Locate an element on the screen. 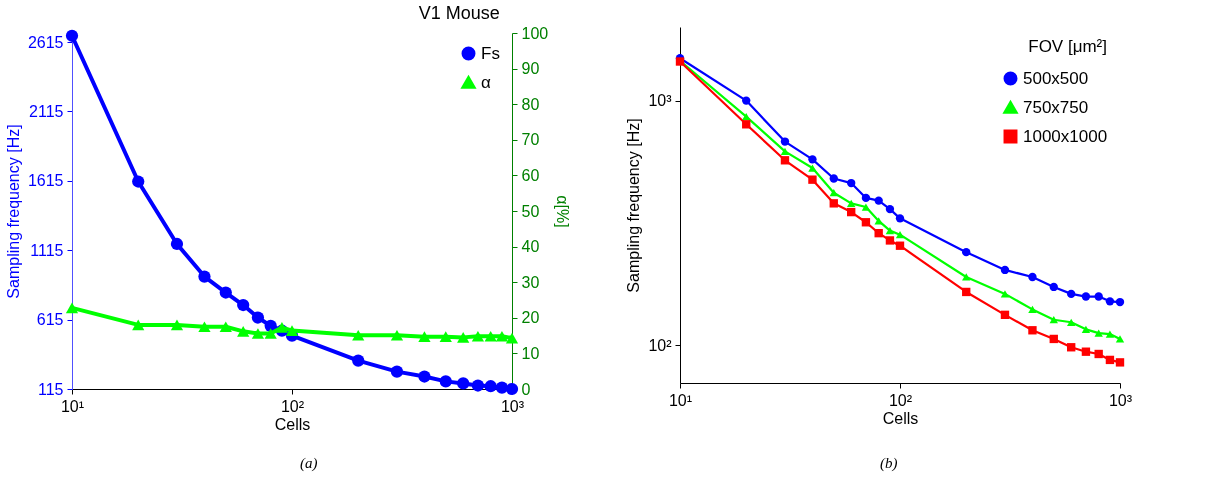 The width and height of the screenshot is (1211, 485). y2-tick-label: 80 is located at coordinates (530, 104).